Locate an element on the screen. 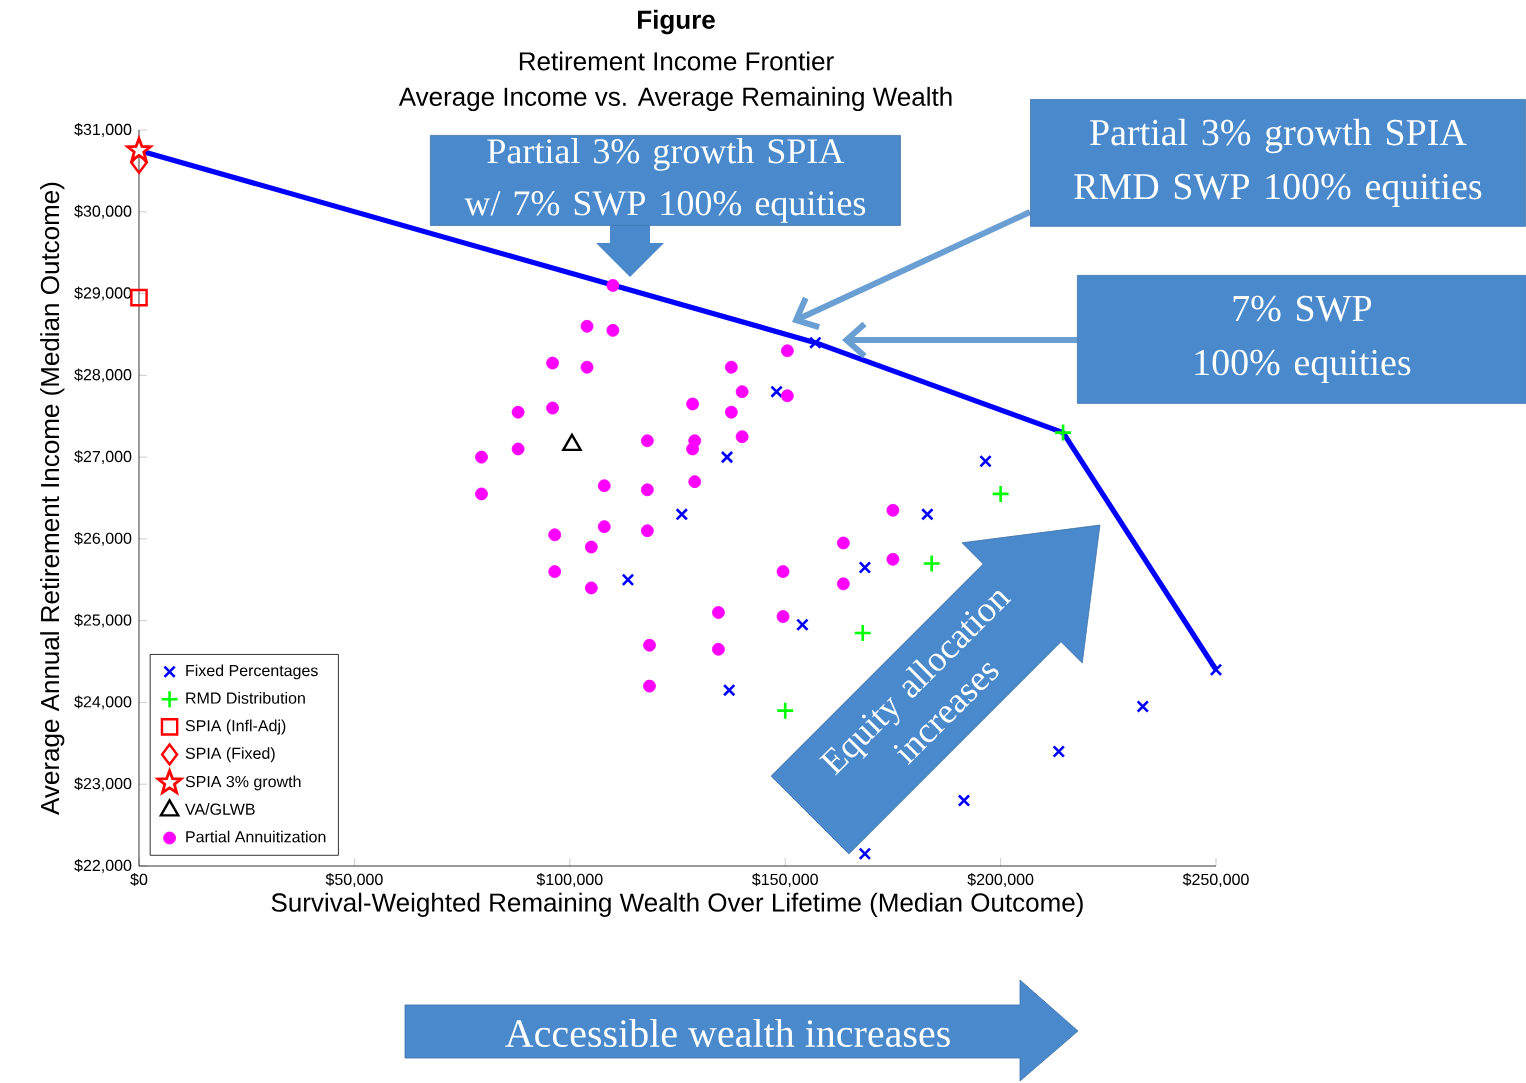 This screenshot has height=1083, width=1526. x-tick-label: $250,000 is located at coordinates (1215, 880).